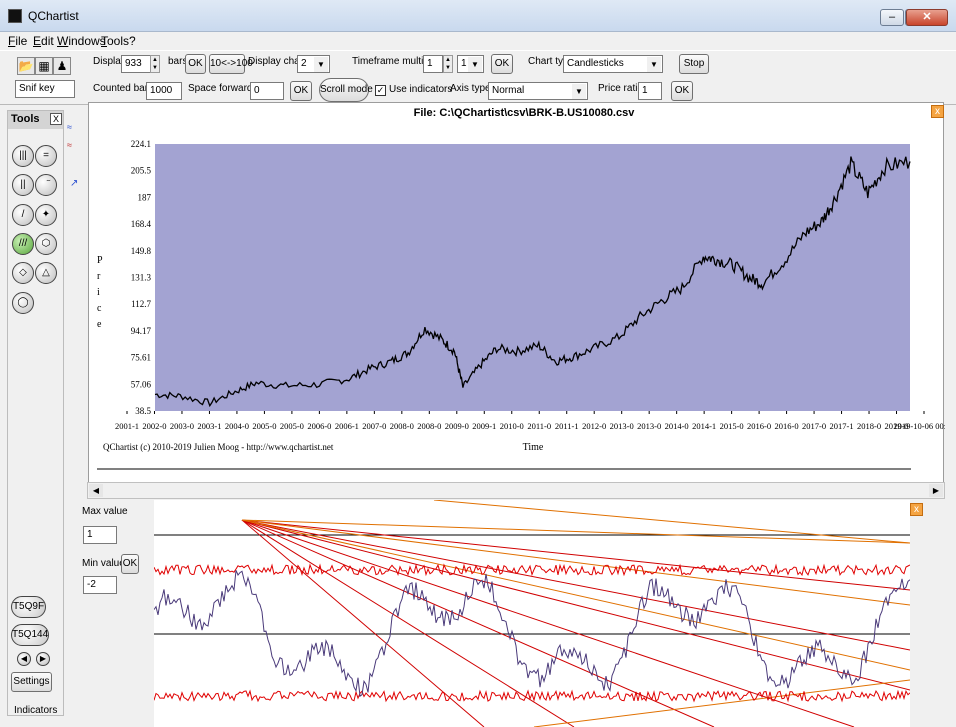 The height and width of the screenshot is (727, 956). Describe the element at coordinates (380, 90) in the screenshot. I see `use-indicators-checkbox: ✓` at that location.